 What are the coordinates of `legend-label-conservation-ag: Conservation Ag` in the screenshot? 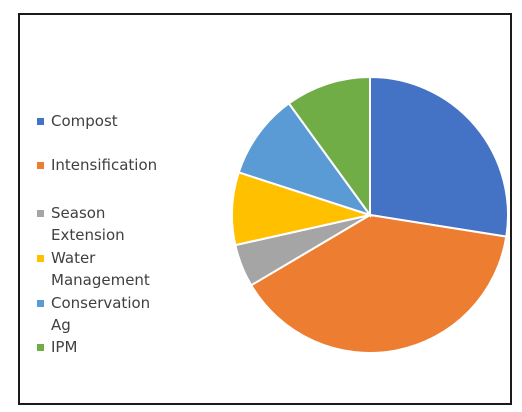 It's located at (101, 314).